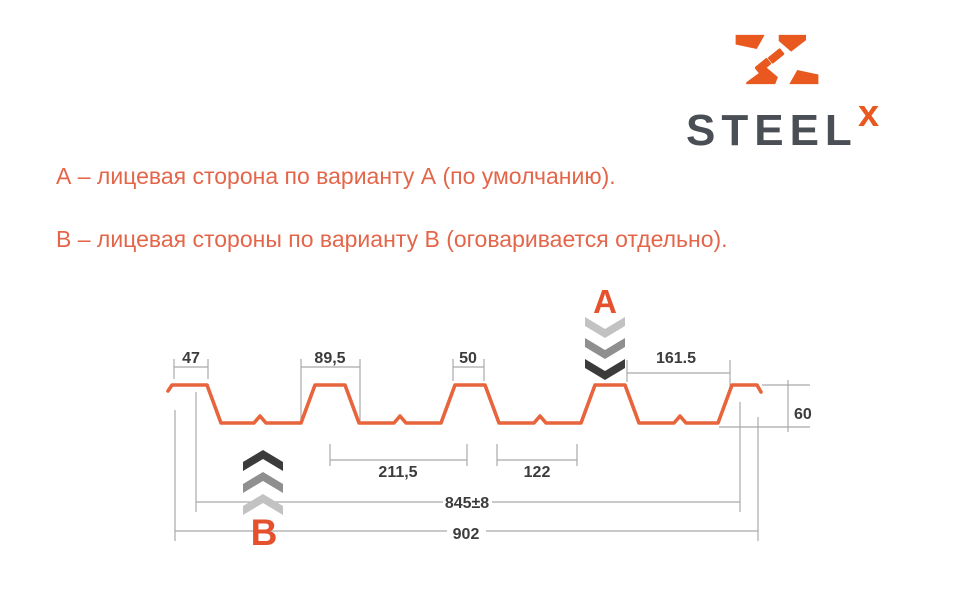 The height and width of the screenshot is (597, 970). I want to click on variant-b-marker: В, so click(263, 501).